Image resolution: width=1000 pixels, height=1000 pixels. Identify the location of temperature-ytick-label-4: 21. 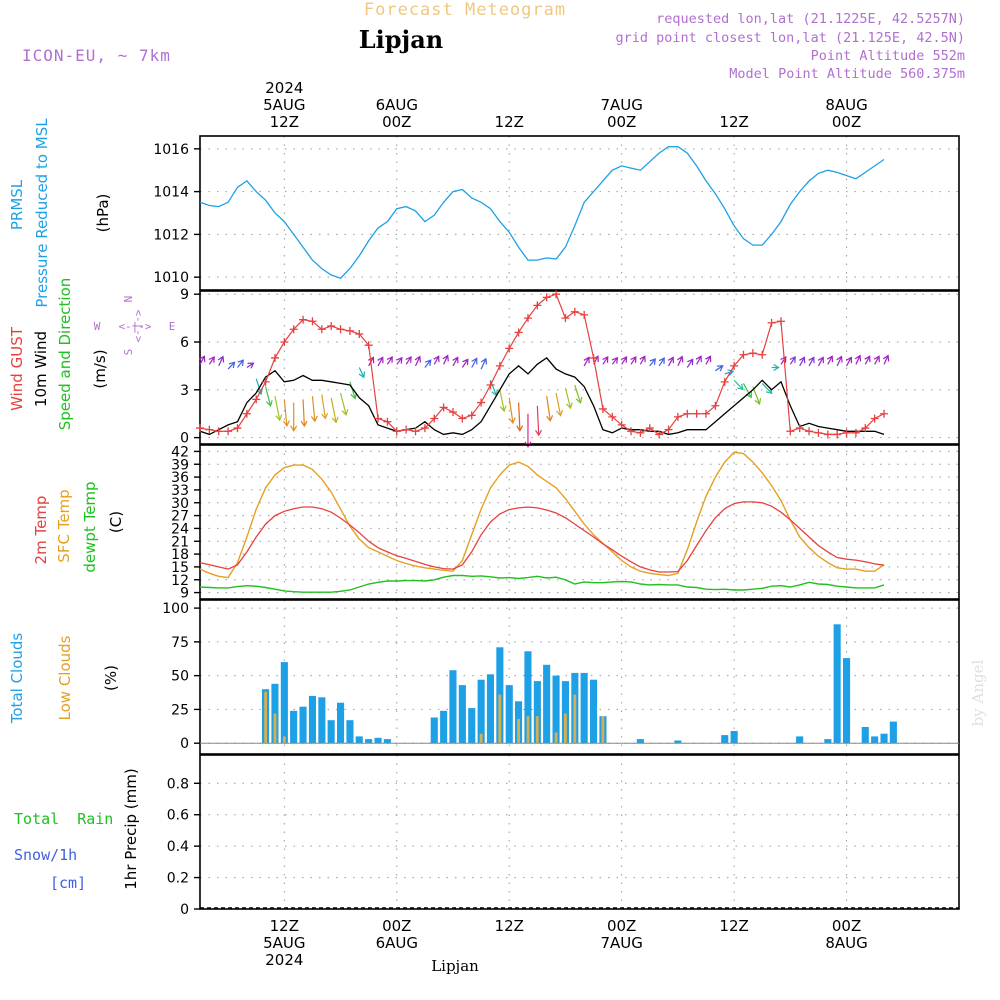
(180, 542).